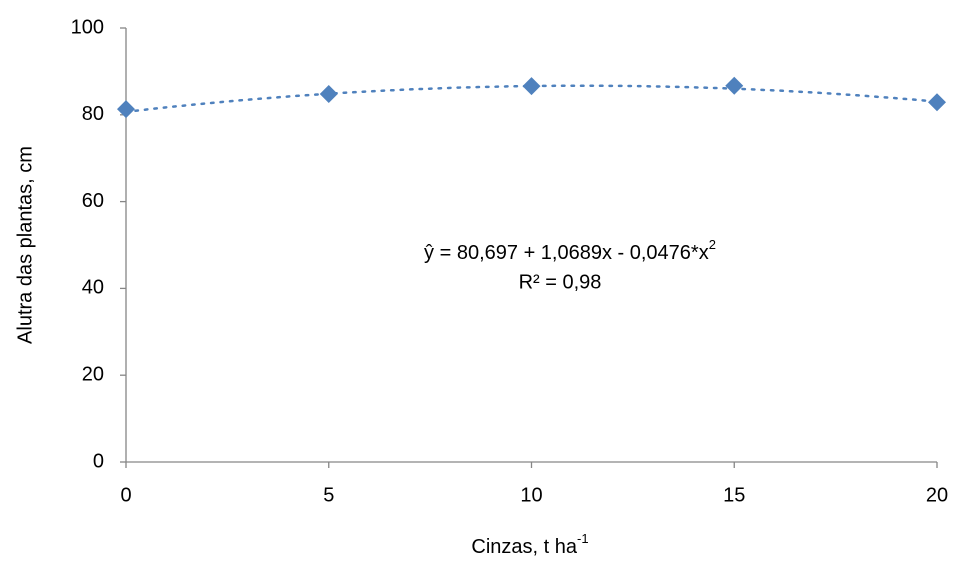 This screenshot has width=956, height=563. Describe the element at coordinates (712, 244) in the screenshot. I see `equation-sup: 2` at that location.